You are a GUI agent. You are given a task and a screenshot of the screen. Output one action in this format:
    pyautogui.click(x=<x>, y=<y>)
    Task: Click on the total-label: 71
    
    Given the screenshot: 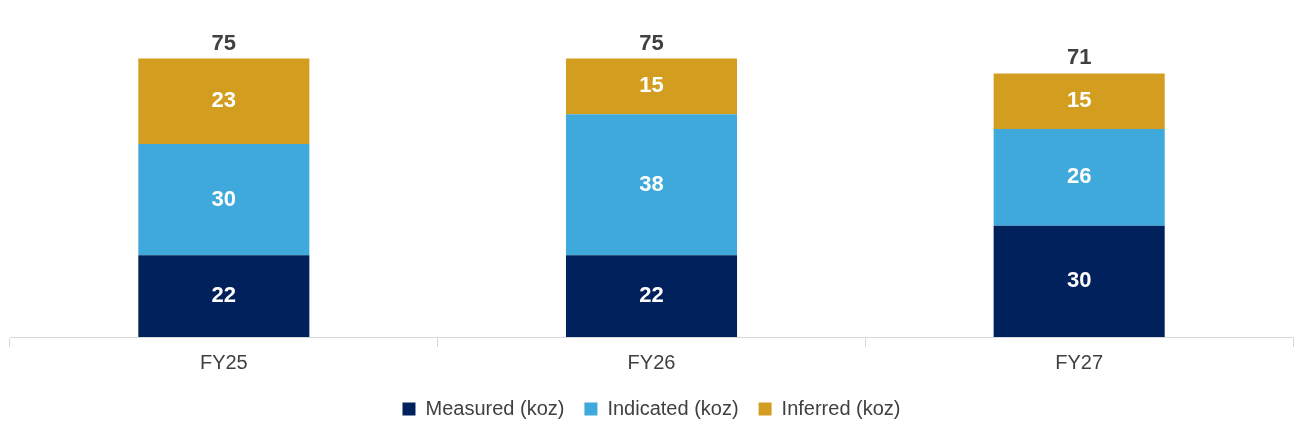 What is the action you would take?
    pyautogui.click(x=1079, y=57)
    